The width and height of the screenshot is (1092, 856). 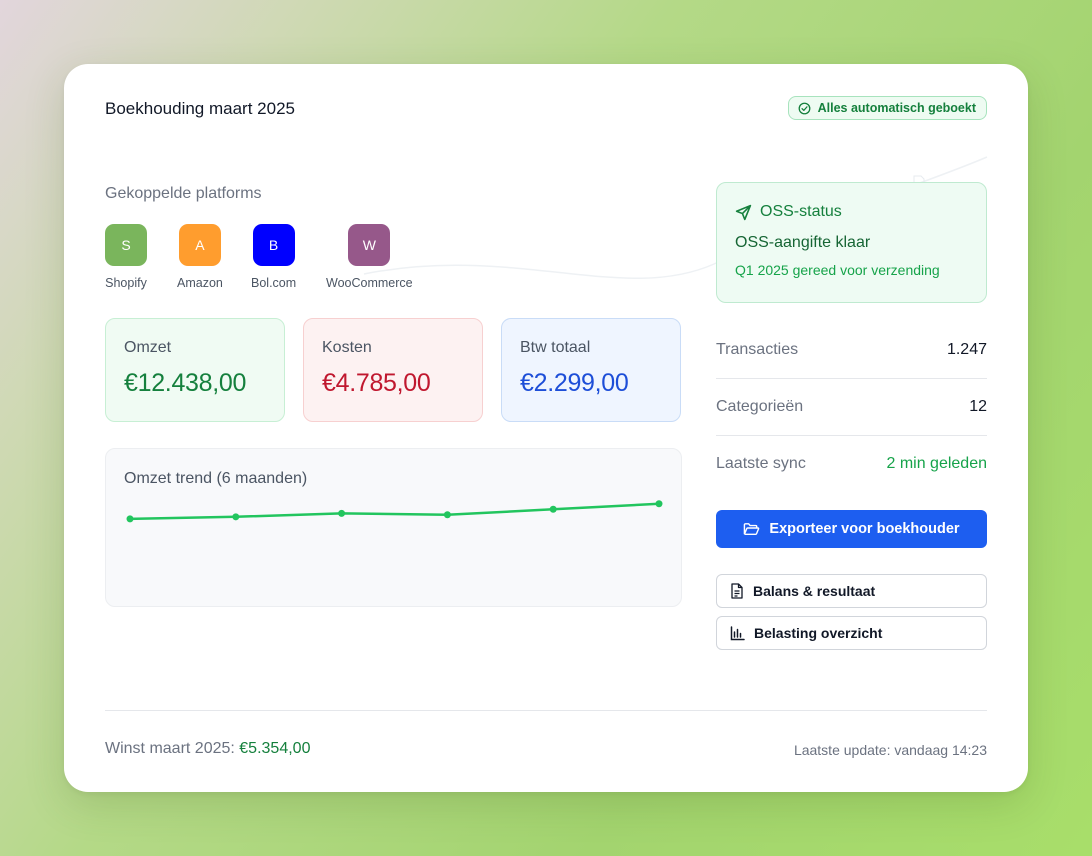 I want to click on omzet-trend-chart: Omzet trend (6 maanden), so click(x=393, y=527).